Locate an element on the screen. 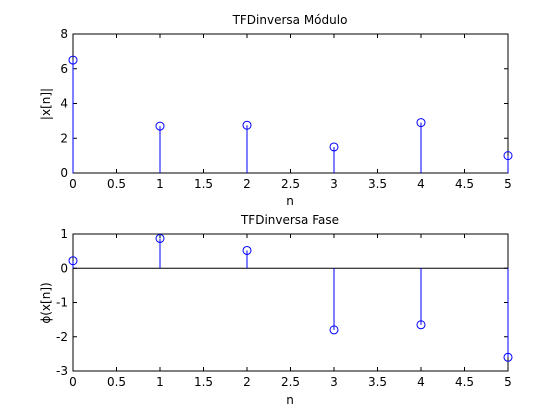 The width and height of the screenshot is (560, 420). phase-y-tick-label: -1 is located at coordinates (62, 303).